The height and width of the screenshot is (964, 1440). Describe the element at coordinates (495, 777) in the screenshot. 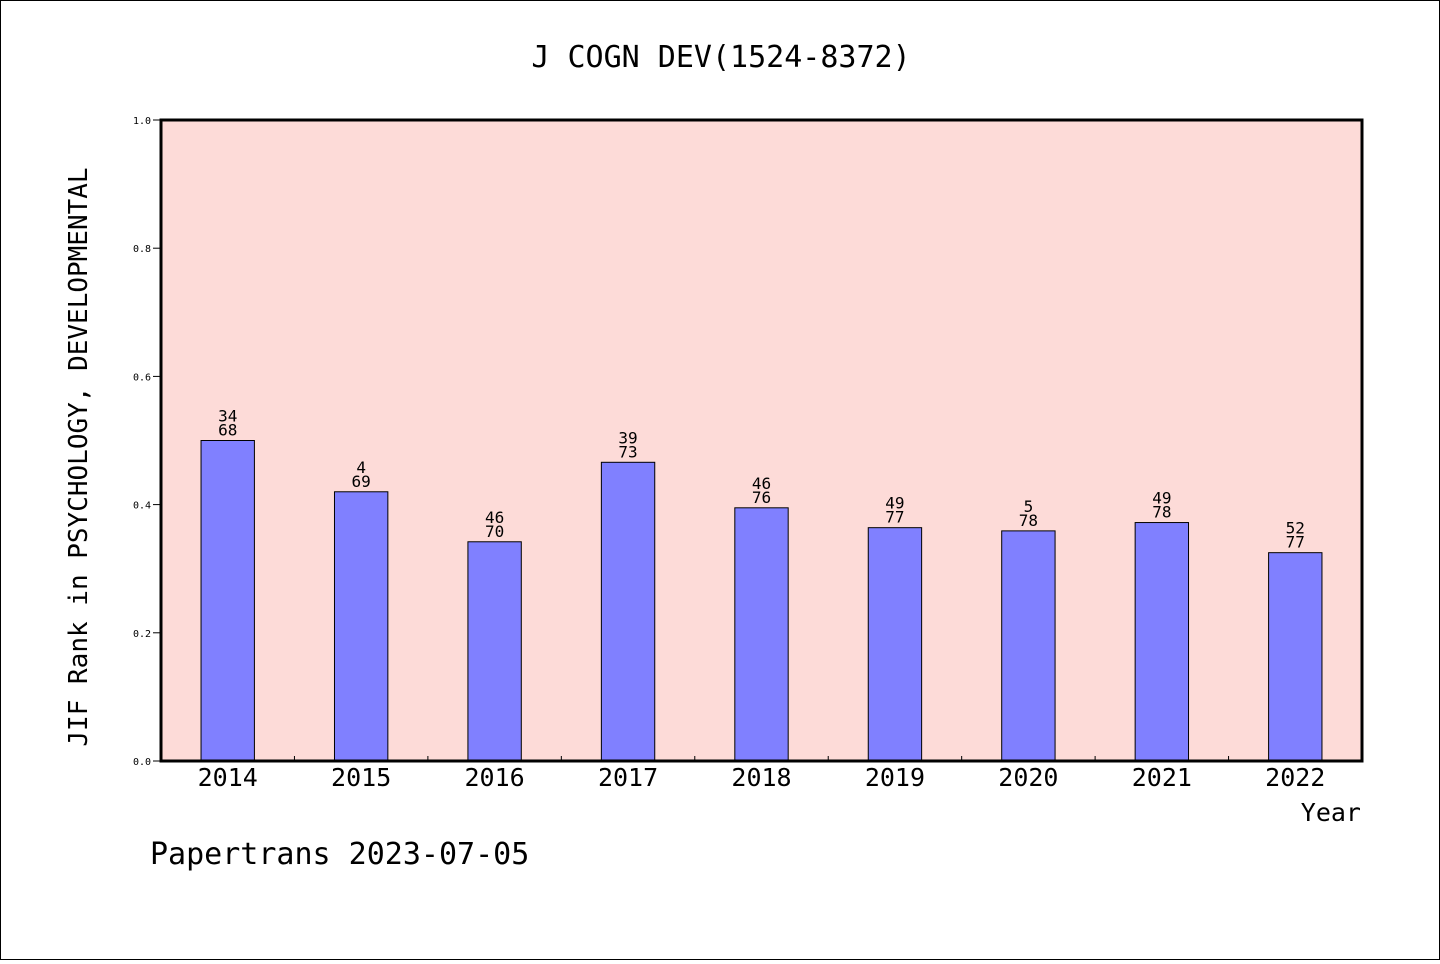

I see `x-tick-label: 2016` at that location.